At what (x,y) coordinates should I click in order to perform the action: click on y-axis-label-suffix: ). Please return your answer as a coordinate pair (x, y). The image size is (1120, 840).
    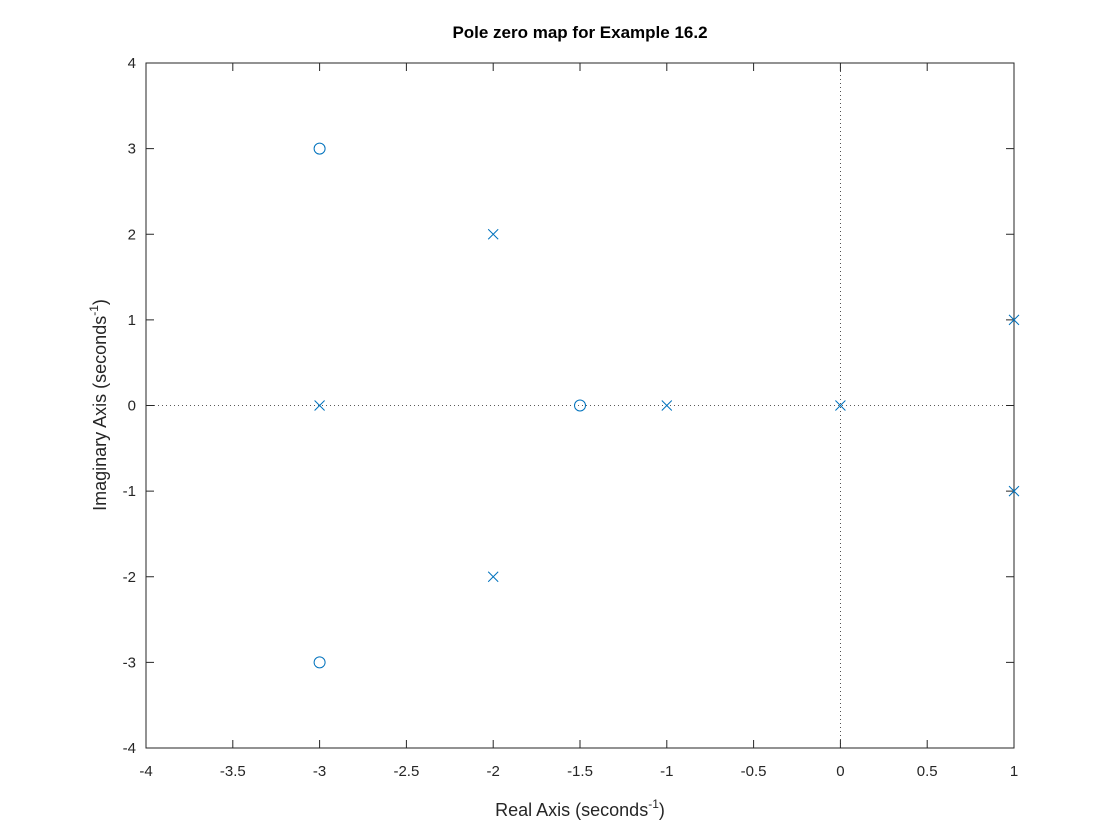
    Looking at the image, I should click on (100, 302).